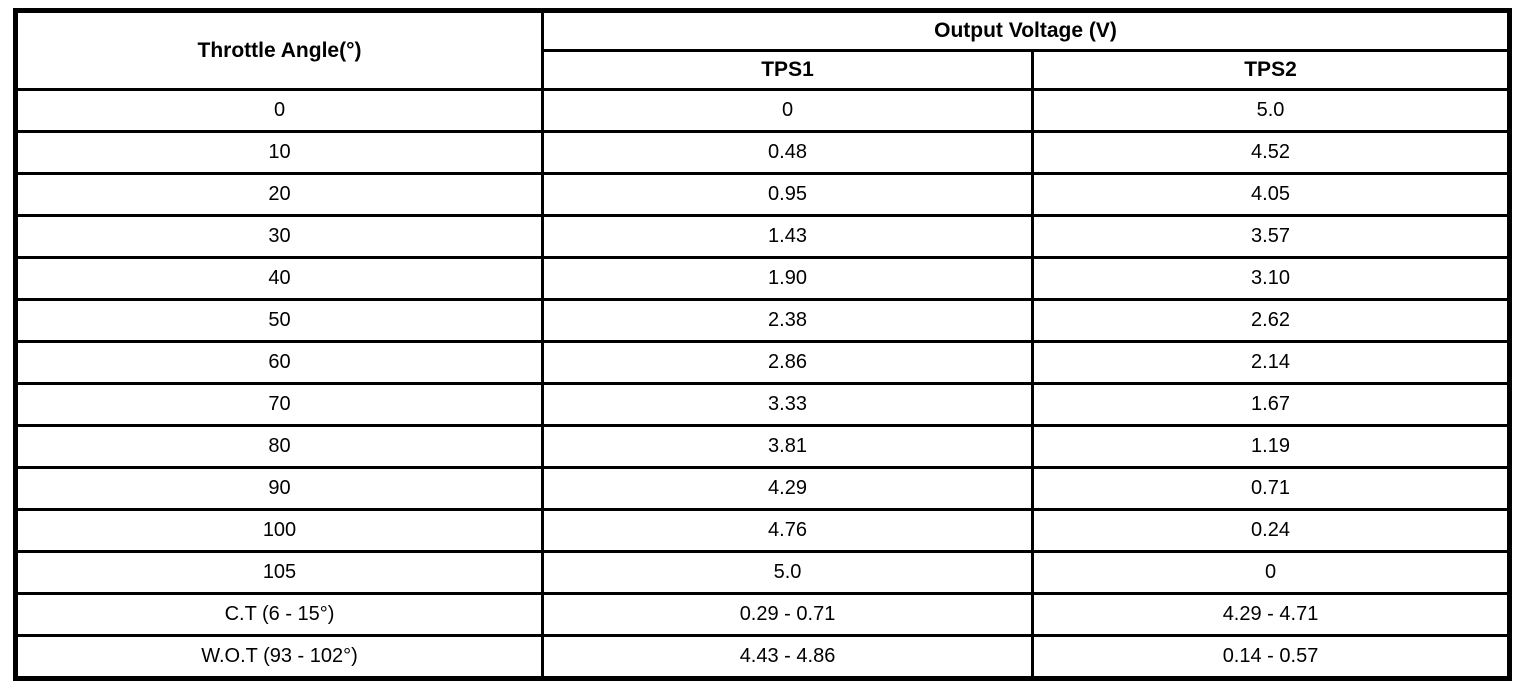 The height and width of the screenshot is (690, 1520). I want to click on tps2-cell: 2.62, so click(1271, 320).